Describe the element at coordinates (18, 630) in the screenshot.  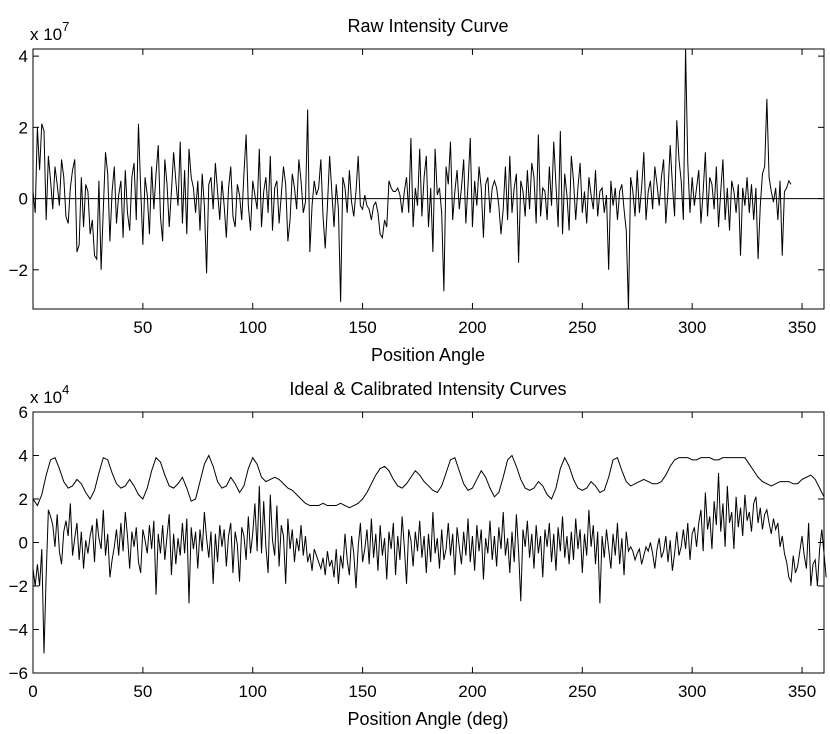
I see `y-tick-label: −4` at that location.